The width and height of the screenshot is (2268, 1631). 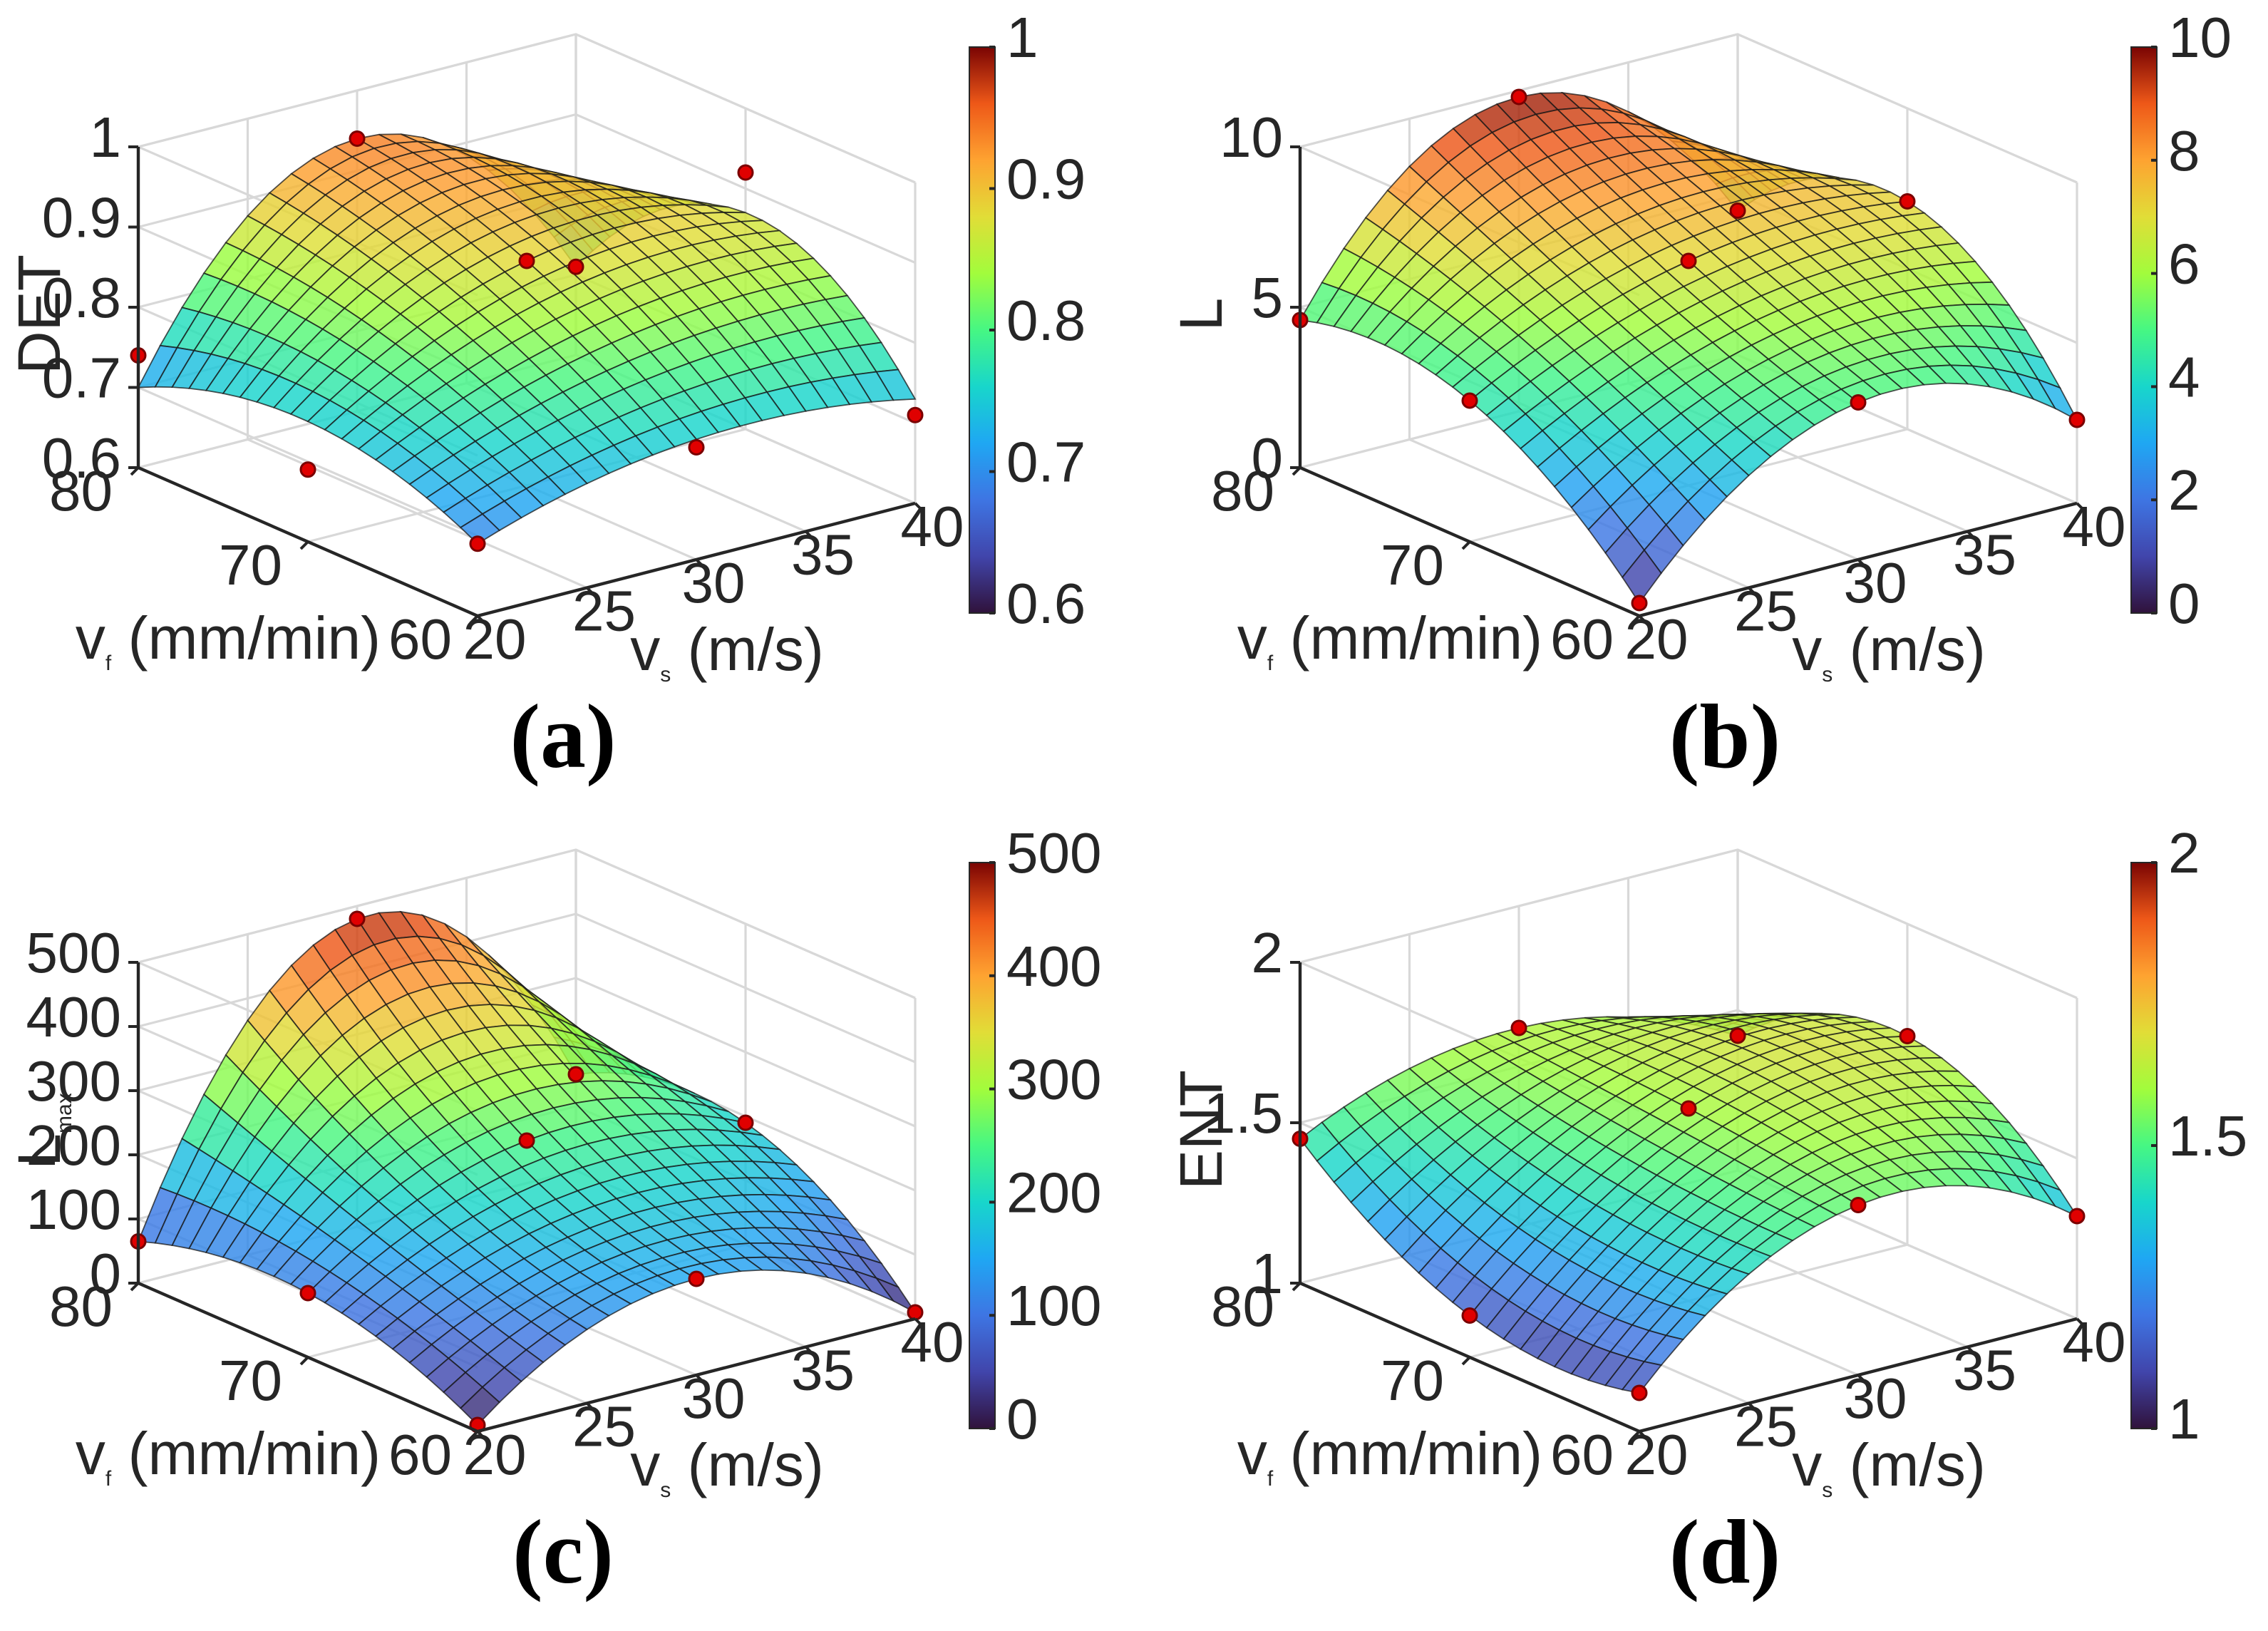 I want to click on z-axis-label: L, so click(x=1200, y=314).